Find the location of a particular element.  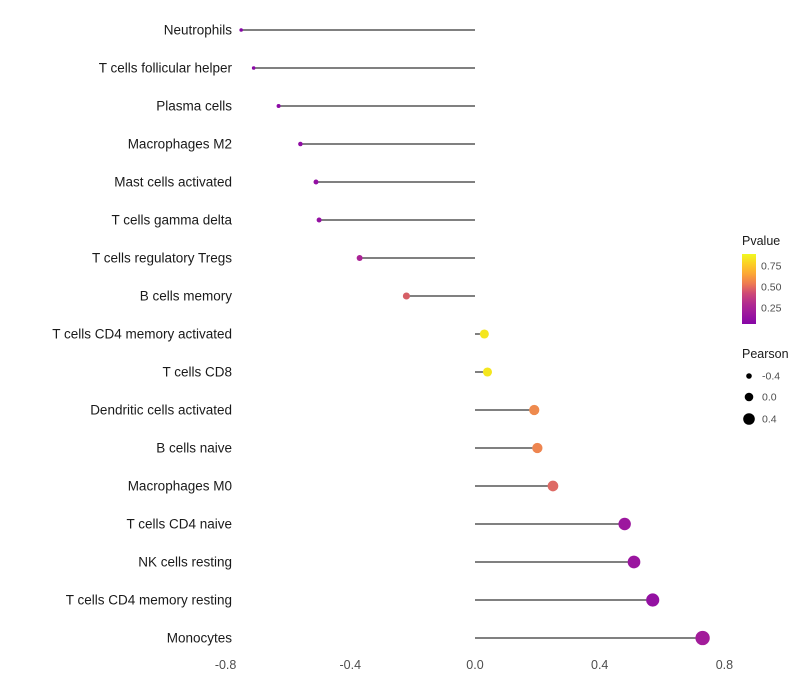

pearson-legend-title: Pearson is located at coordinates (765, 354).